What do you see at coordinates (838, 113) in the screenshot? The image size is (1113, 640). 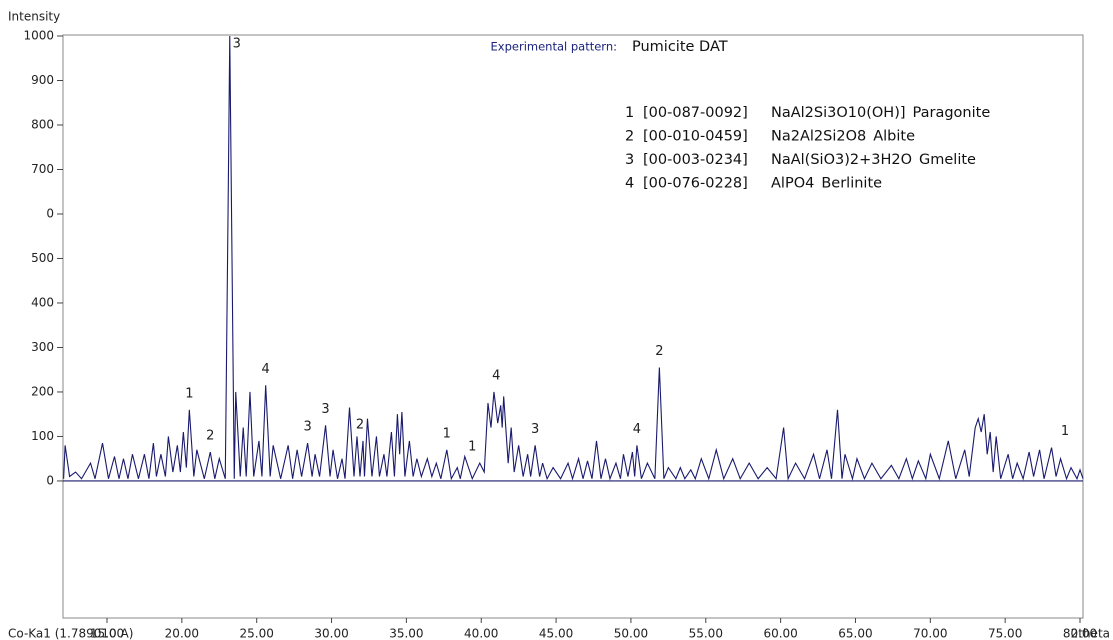 I see `phase-formula: NaAl2Si3O10(OH)]` at bounding box center [838, 113].